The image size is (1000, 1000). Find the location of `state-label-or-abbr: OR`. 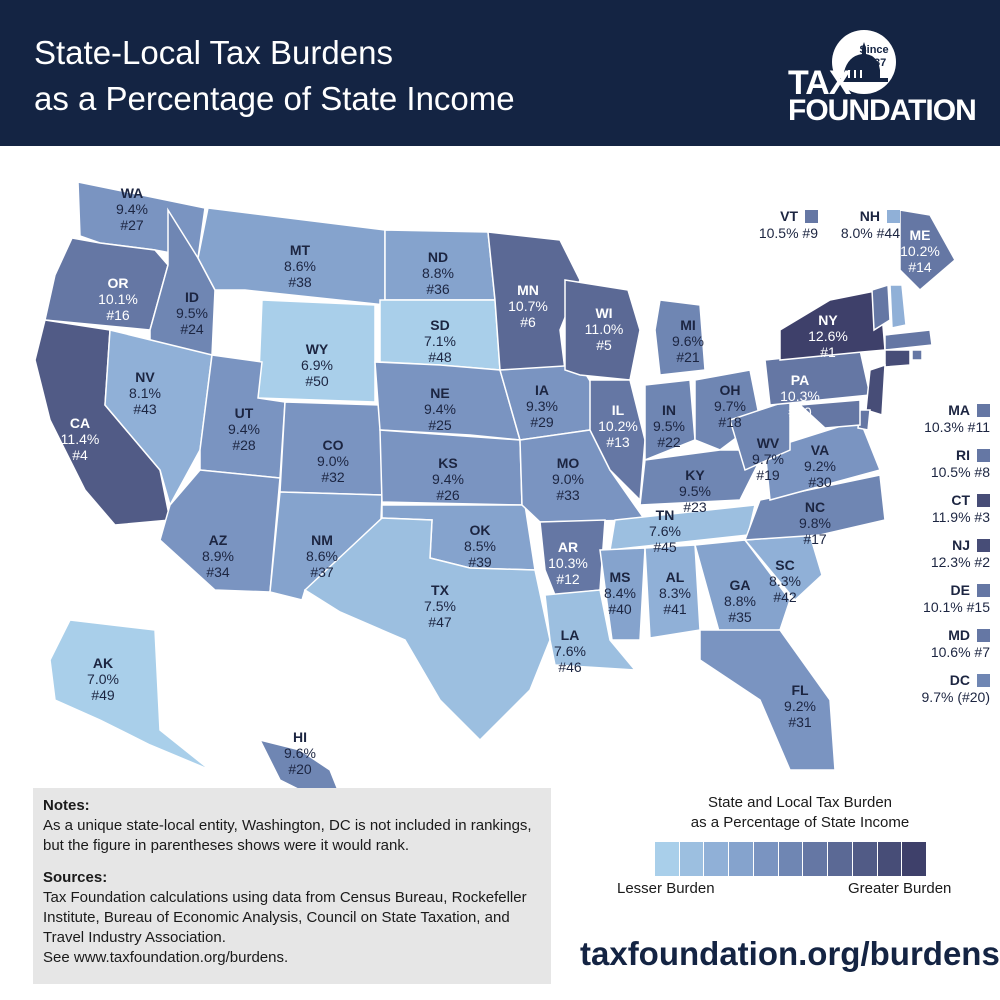

state-label-or-abbr: OR is located at coordinates (118, 283).